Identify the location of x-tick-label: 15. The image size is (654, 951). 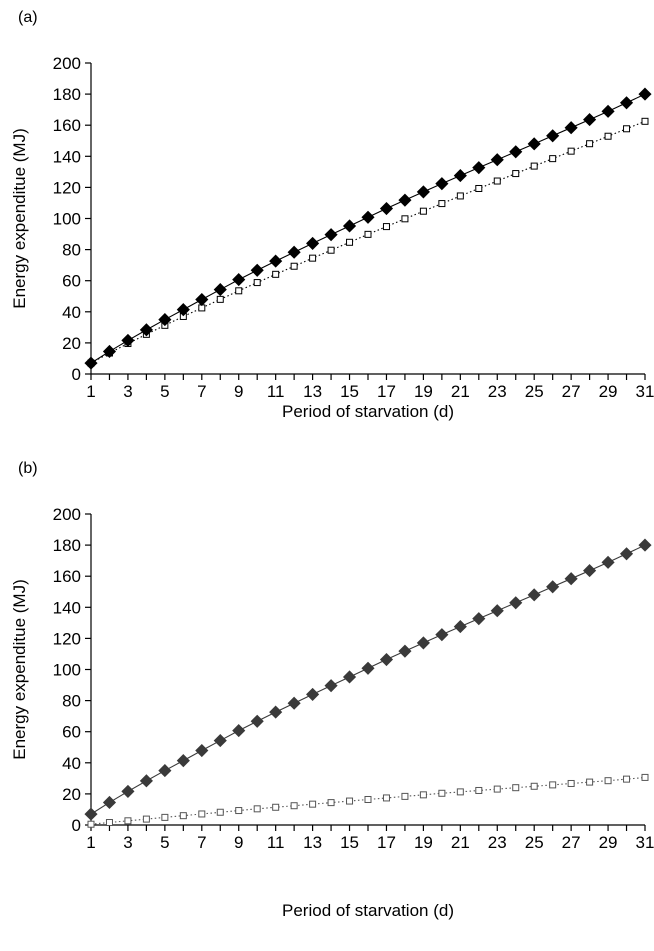
(349, 842).